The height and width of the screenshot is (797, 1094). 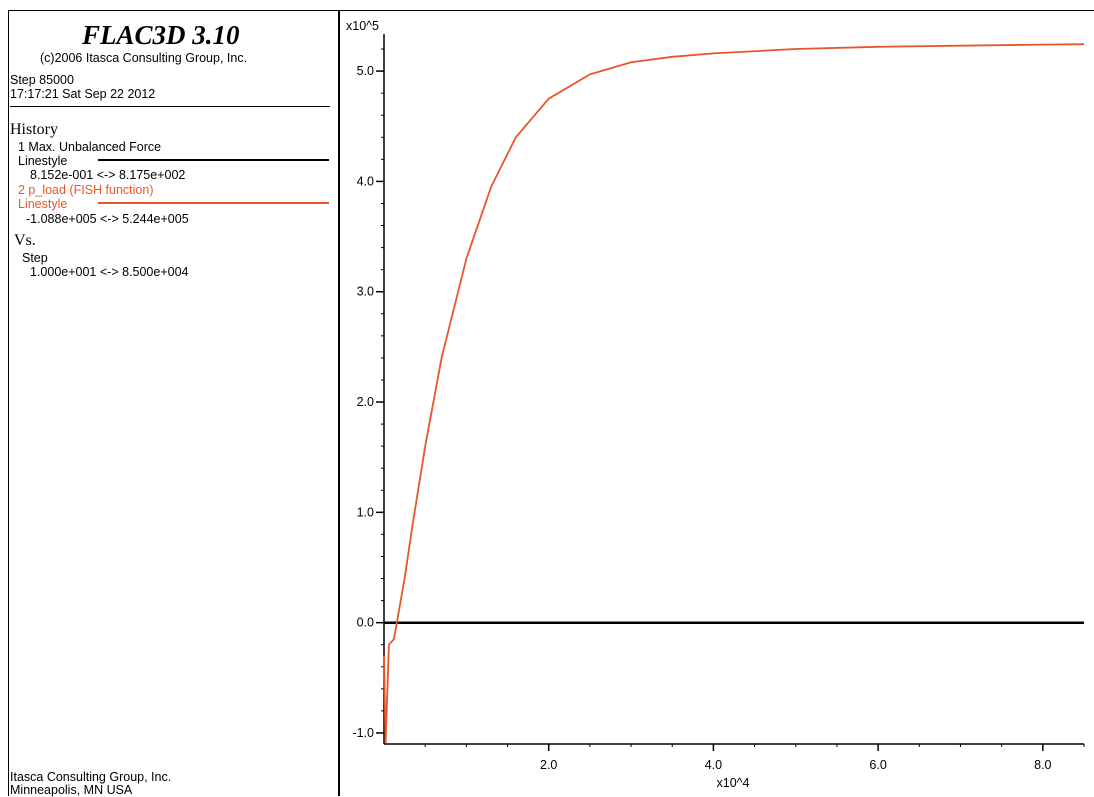 What do you see at coordinates (713, 765) in the screenshot?
I see `x-tick-label: 4.0` at bounding box center [713, 765].